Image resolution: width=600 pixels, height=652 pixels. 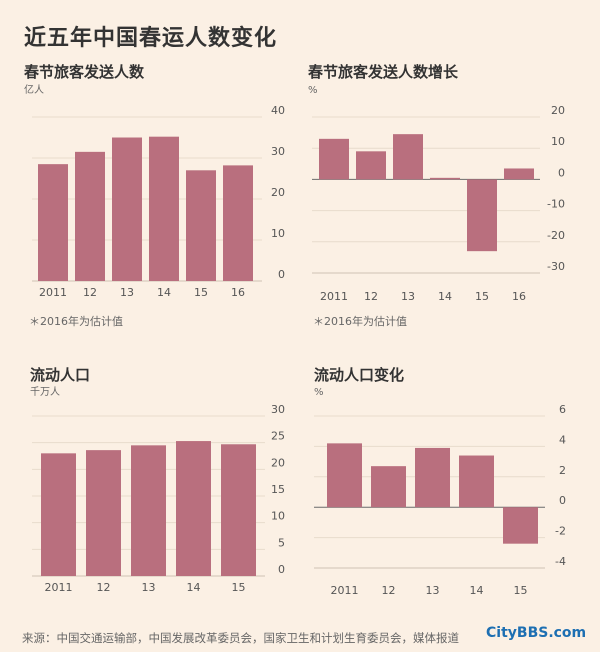 What do you see at coordinates (408, 296) in the screenshot?
I see `chart-2-x-tick-label: 13` at bounding box center [408, 296].